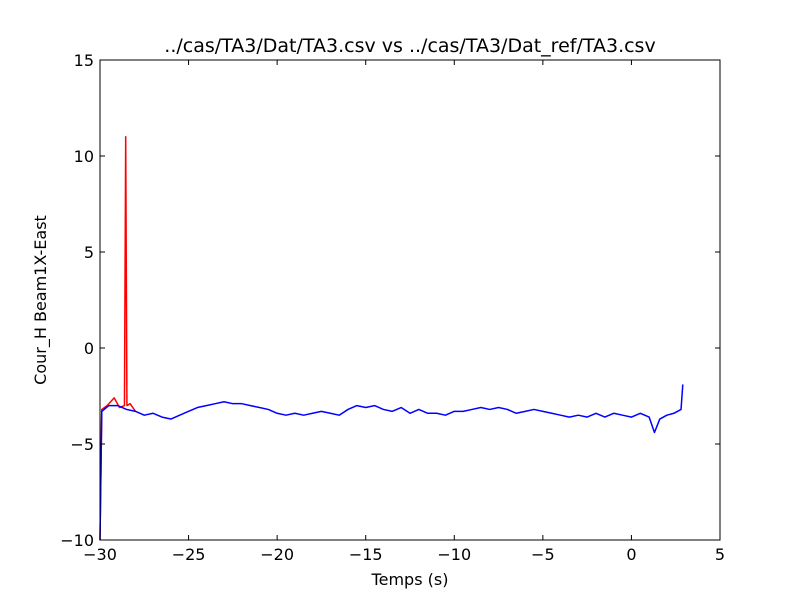  I want to click on x-tick-label: −15, so click(366, 554).